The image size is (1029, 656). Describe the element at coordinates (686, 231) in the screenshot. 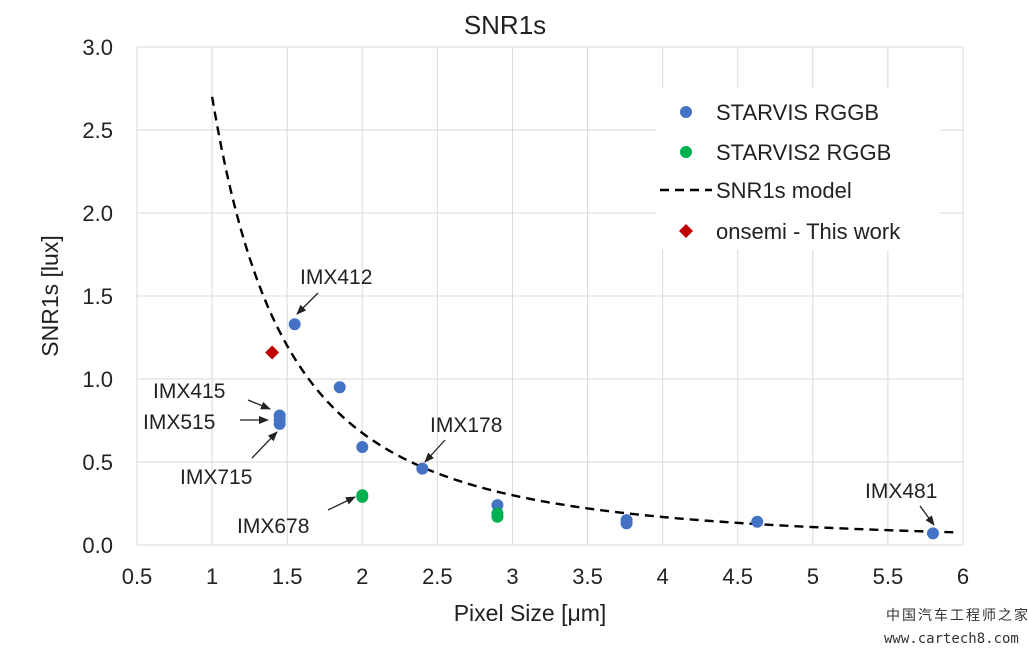

I see `legend-marker-diamond` at that location.